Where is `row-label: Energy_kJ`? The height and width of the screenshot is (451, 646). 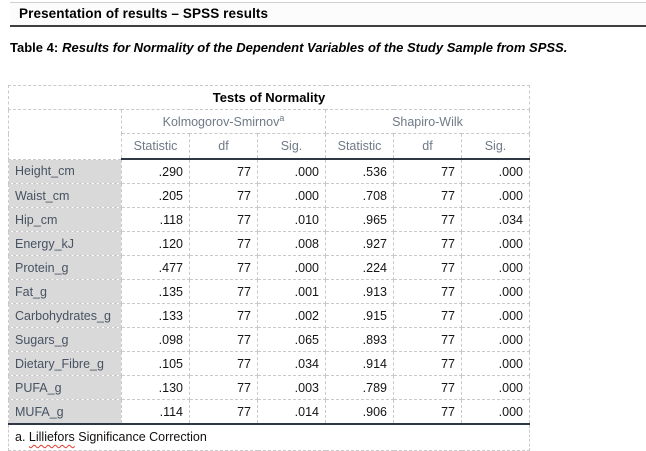 row-label: Energy_kJ is located at coordinates (65, 243).